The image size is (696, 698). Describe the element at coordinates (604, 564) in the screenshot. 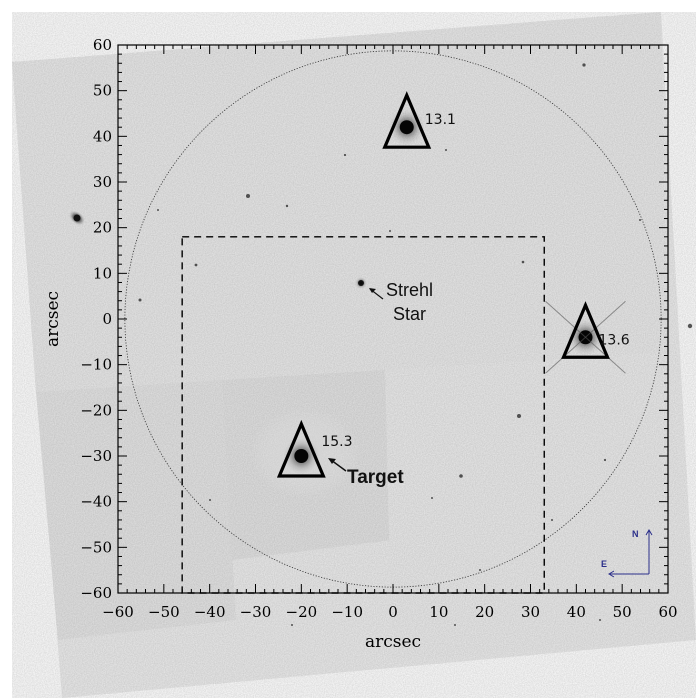

I see `compass-east-label: E` at that location.